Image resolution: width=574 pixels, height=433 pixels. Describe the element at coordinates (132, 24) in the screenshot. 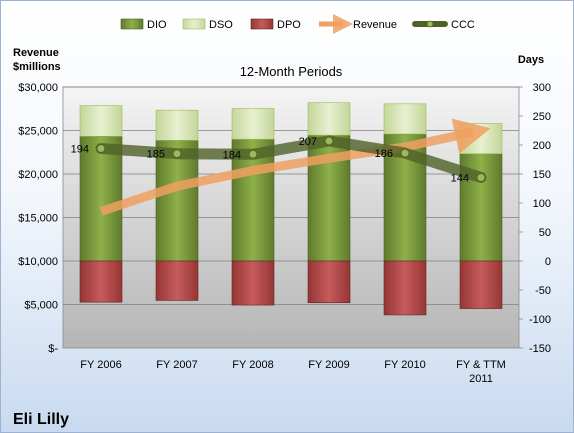

I see `legend-swatch-dio` at that location.